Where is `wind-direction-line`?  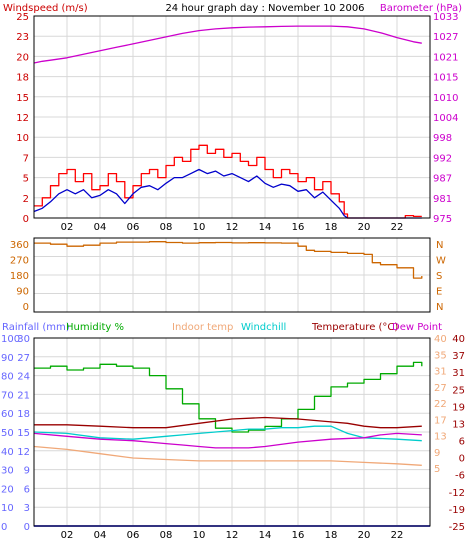
wind-direction-line is located at coordinates (228, 260).